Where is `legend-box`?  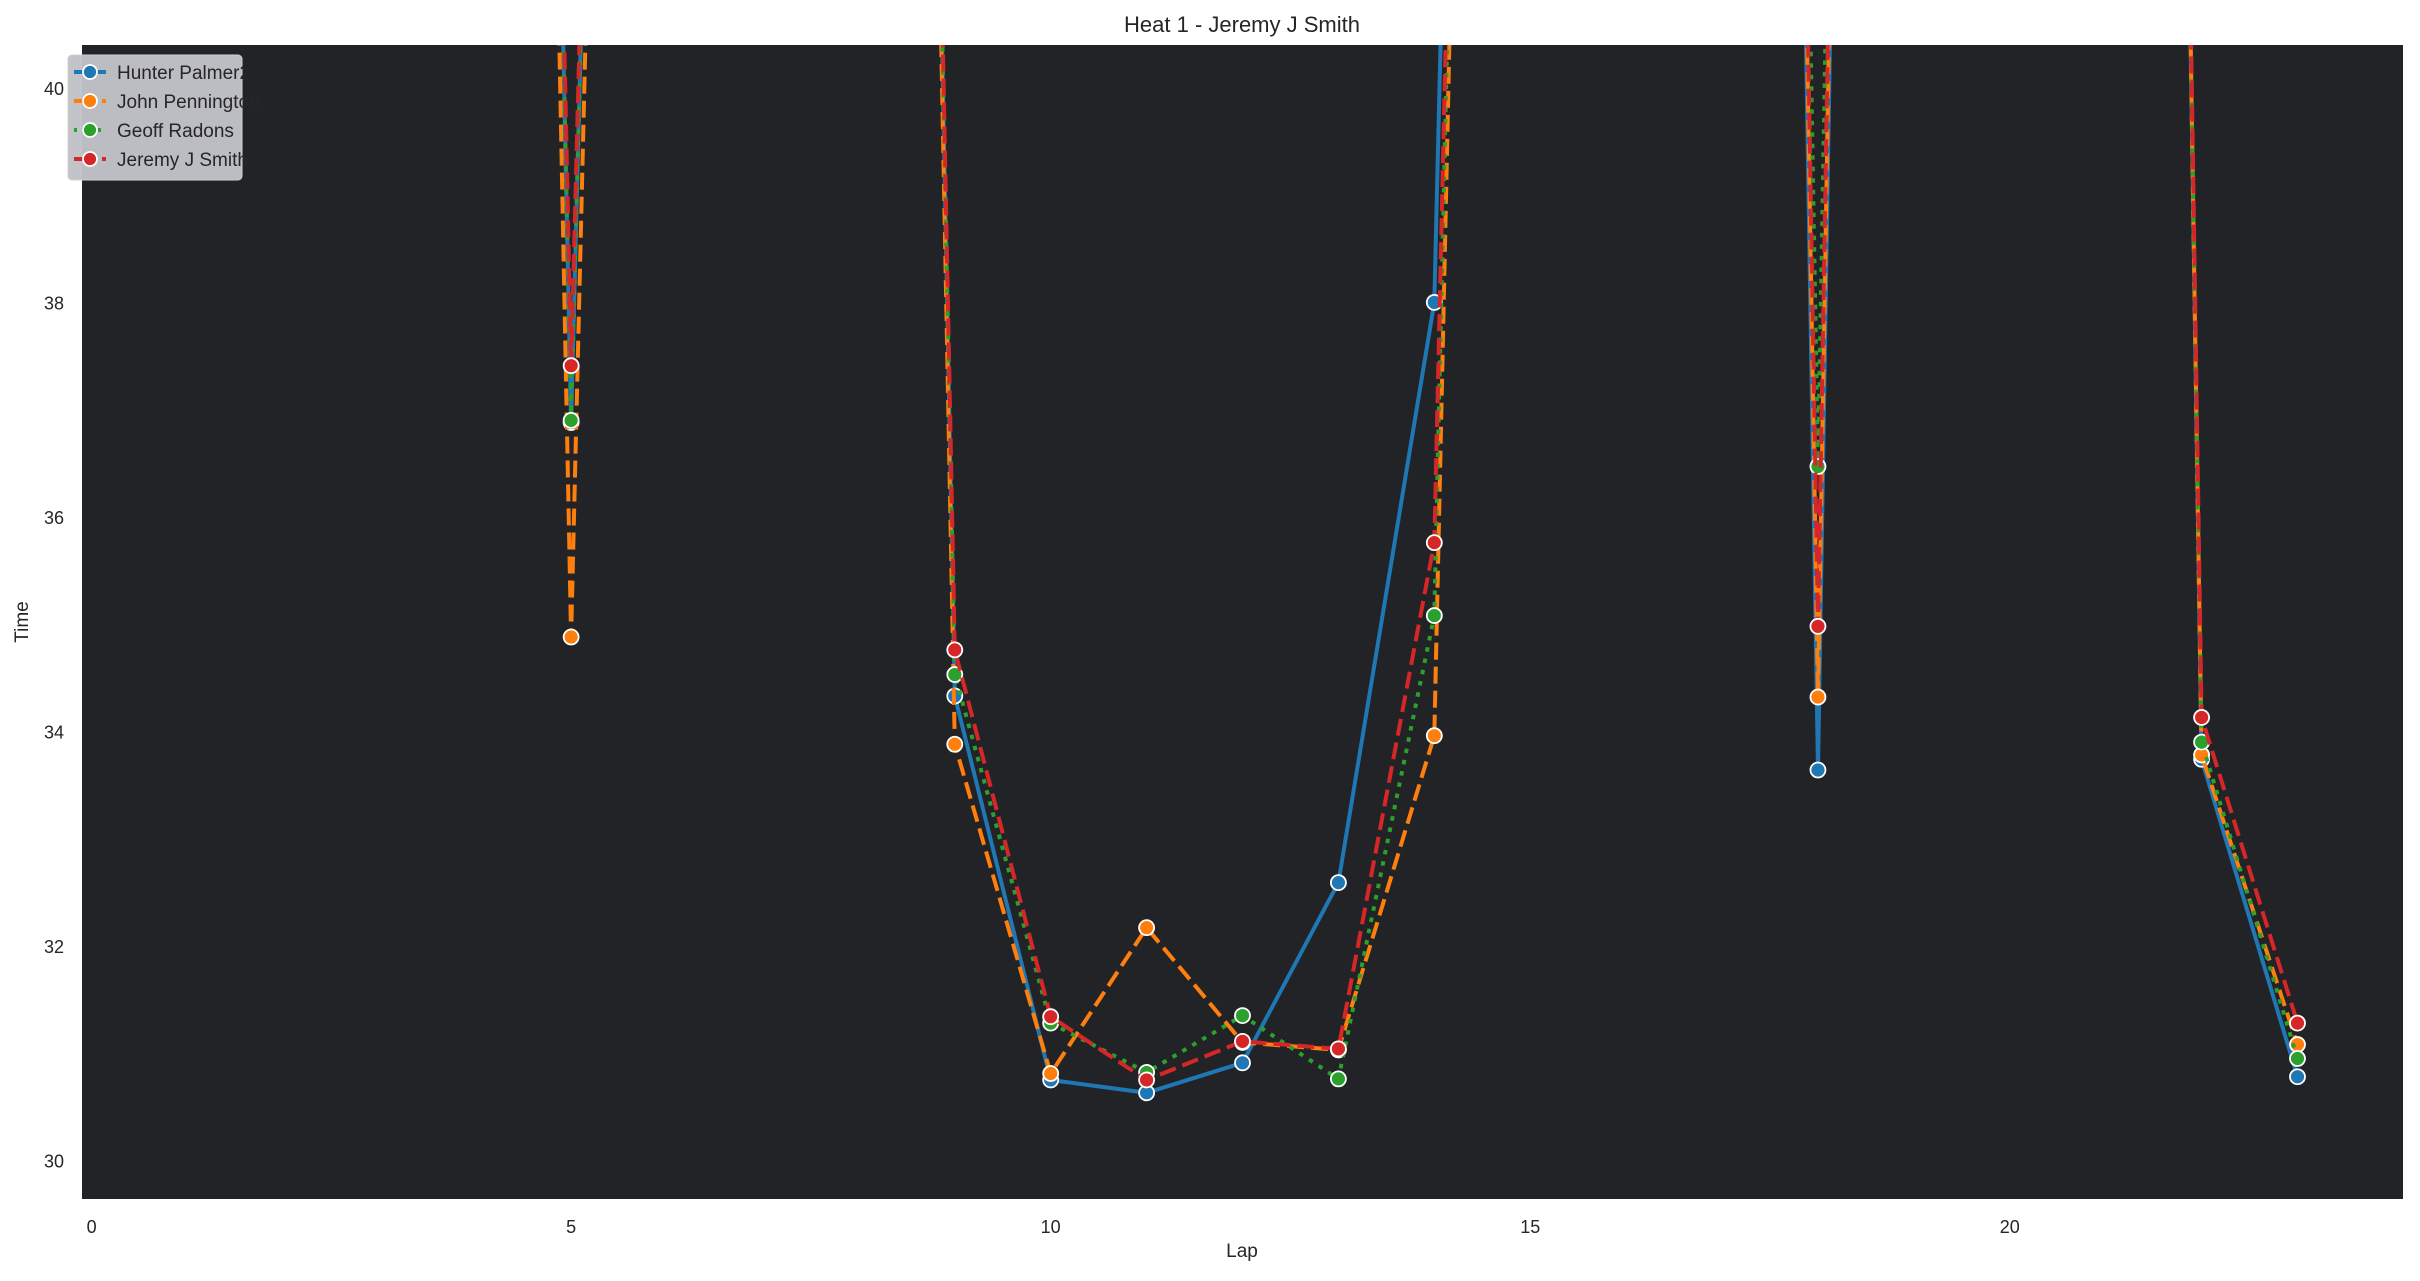 legend-box is located at coordinates (155, 117).